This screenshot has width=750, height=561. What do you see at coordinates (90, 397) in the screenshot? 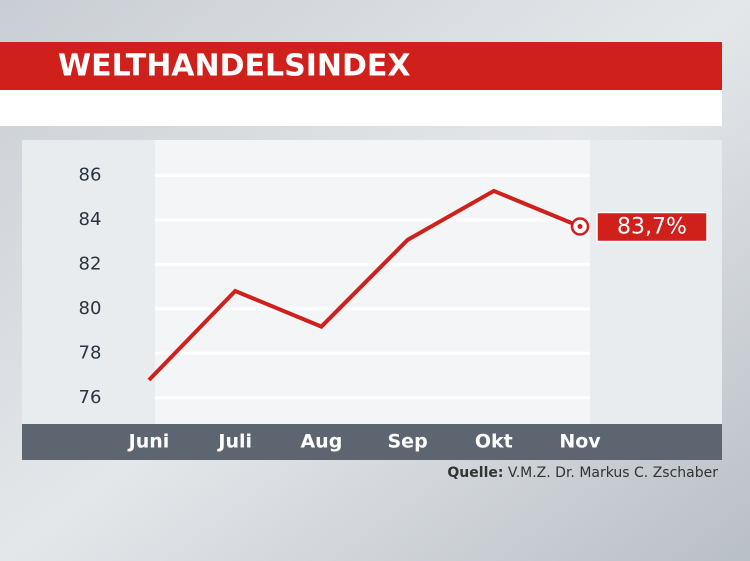
I see `y-tick-label: 76` at bounding box center [90, 397].